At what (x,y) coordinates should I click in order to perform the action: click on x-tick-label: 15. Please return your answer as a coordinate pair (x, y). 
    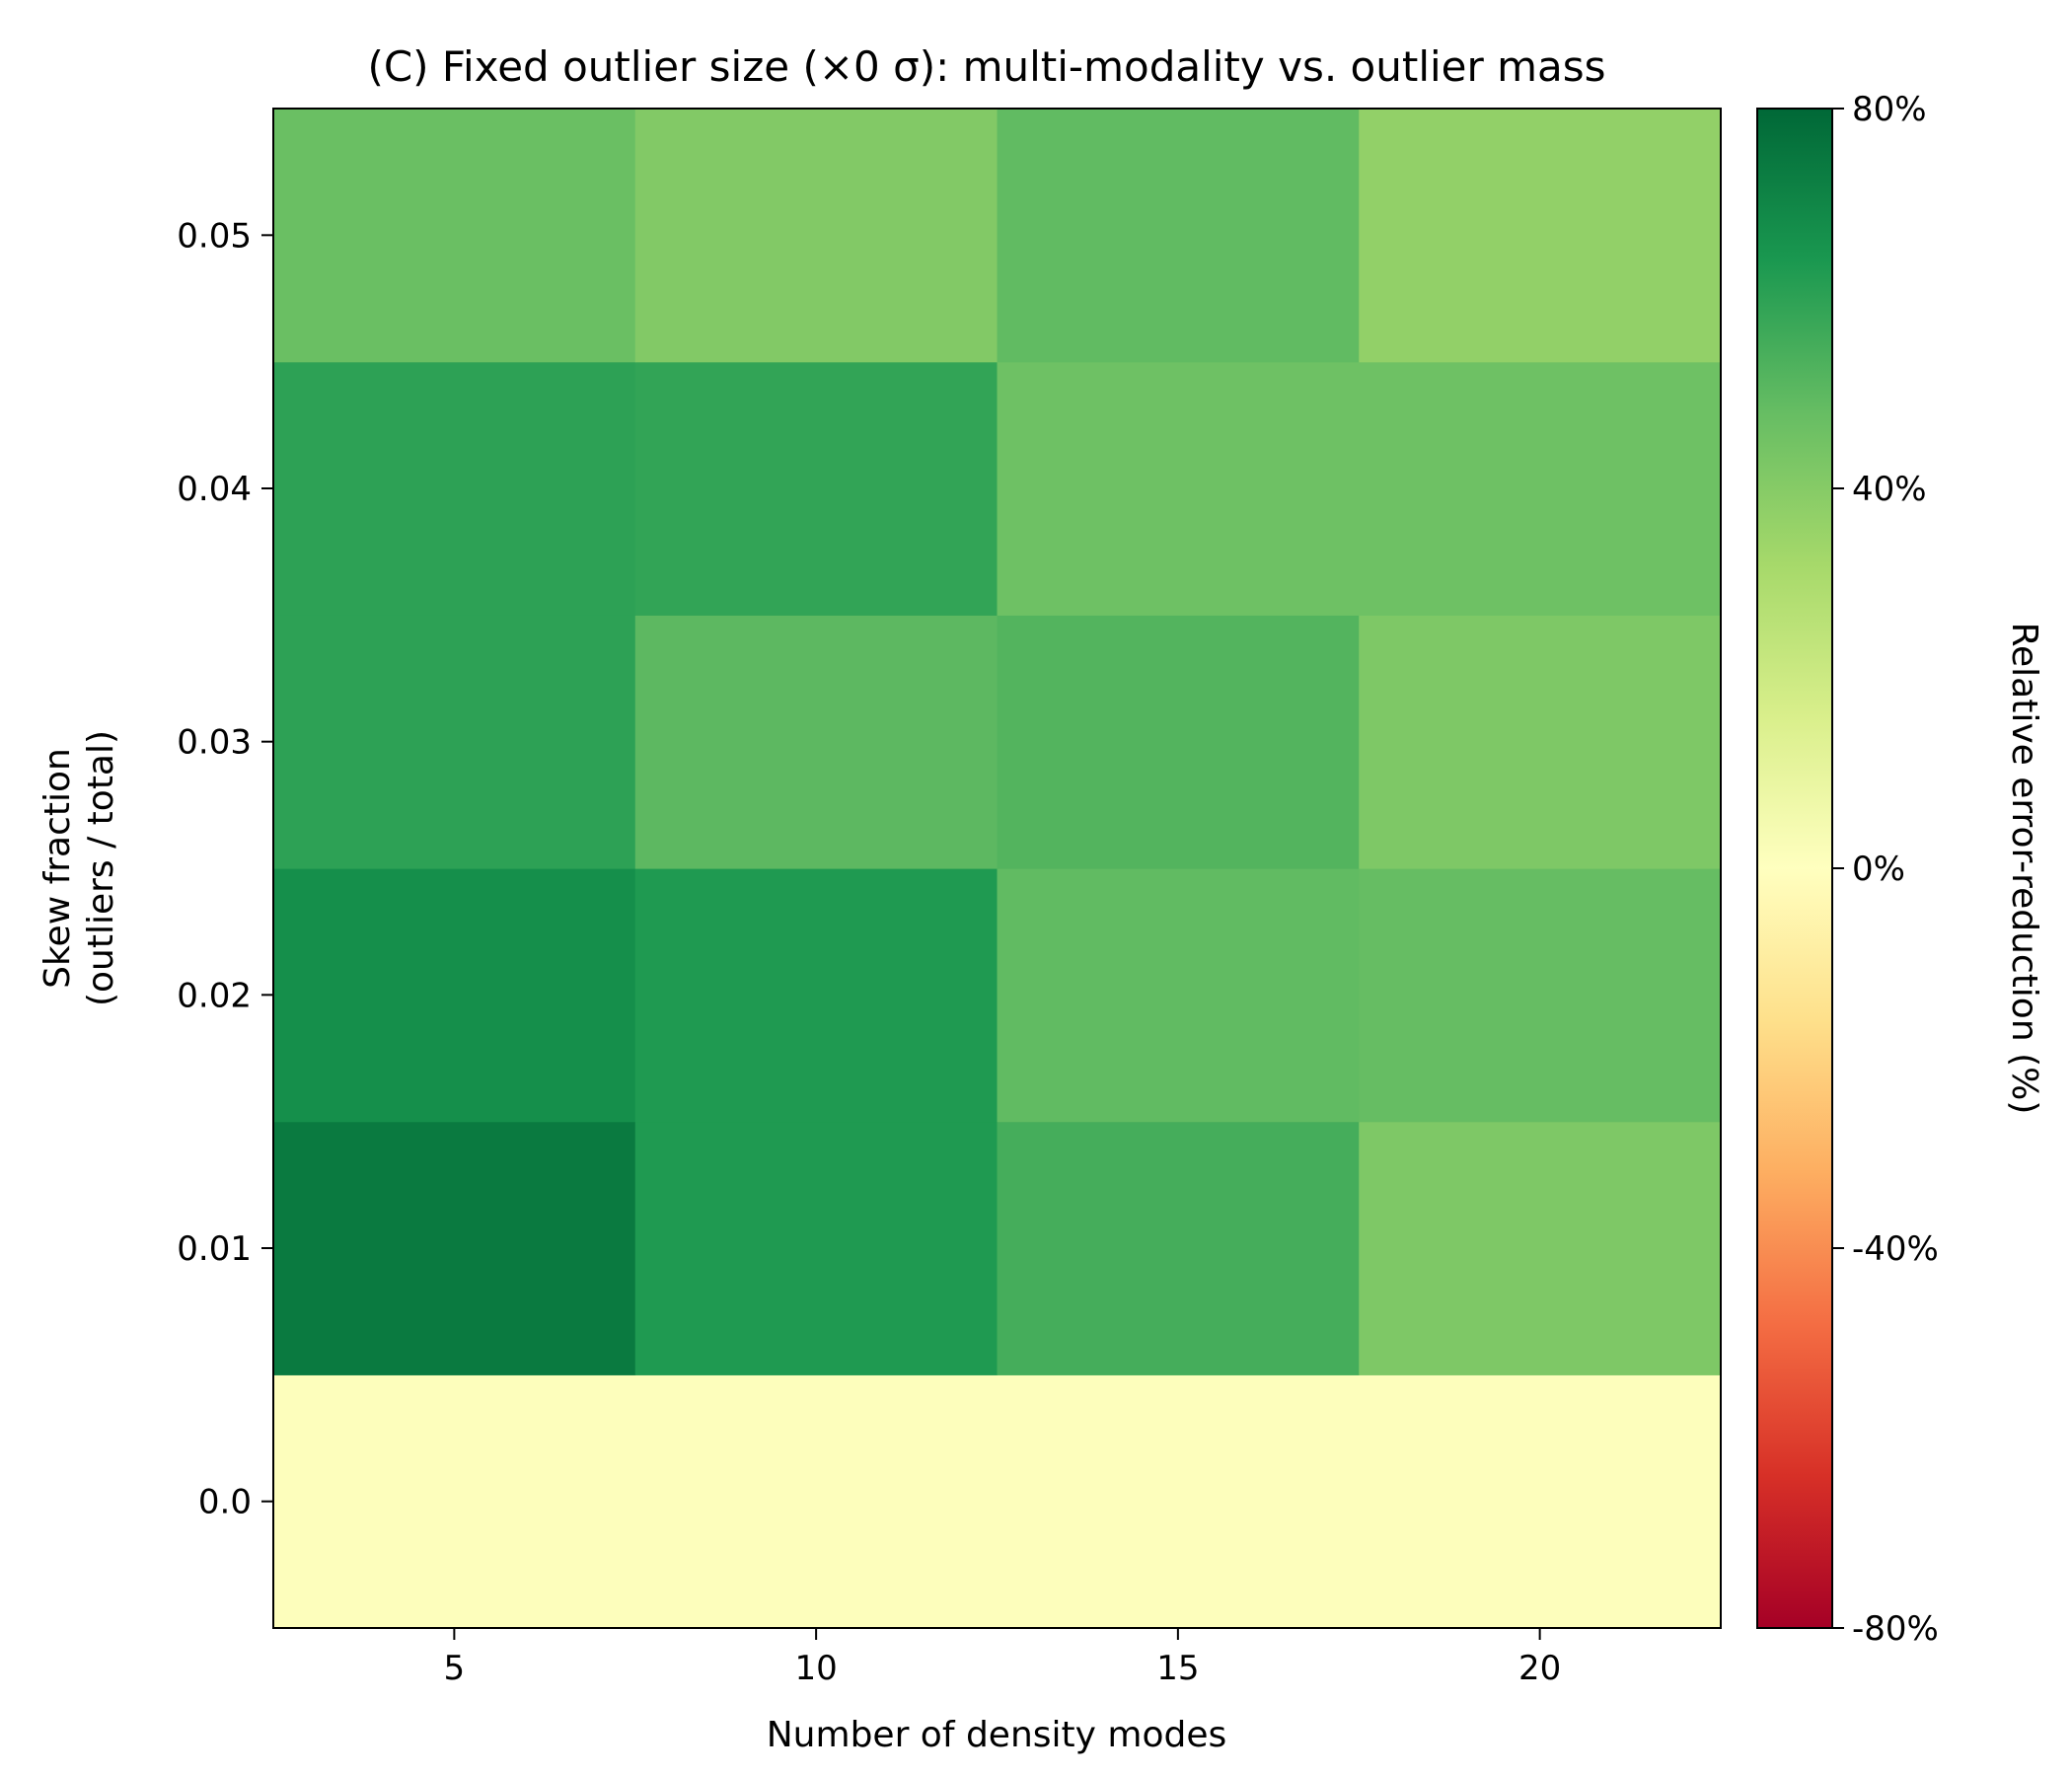
    Looking at the image, I should click on (1178, 1669).